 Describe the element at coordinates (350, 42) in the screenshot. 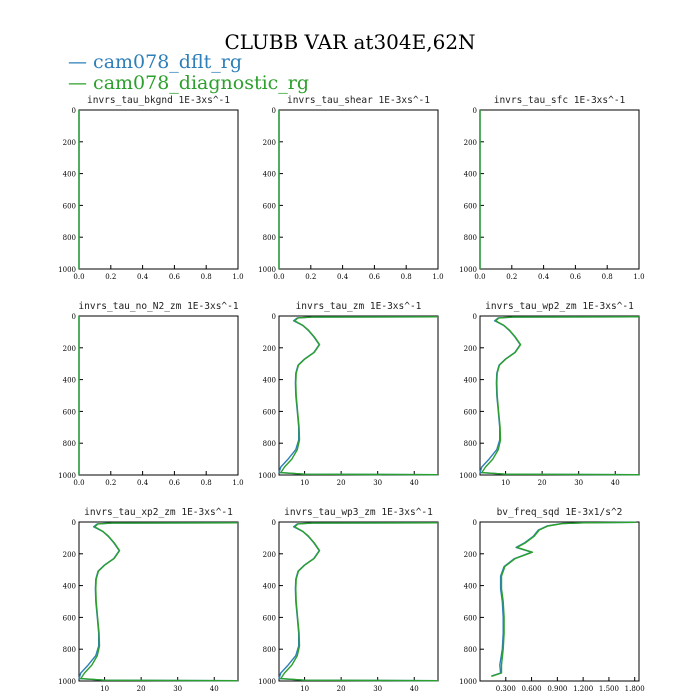

I see `page-title: CLUBB VAR at304E,62N` at that location.